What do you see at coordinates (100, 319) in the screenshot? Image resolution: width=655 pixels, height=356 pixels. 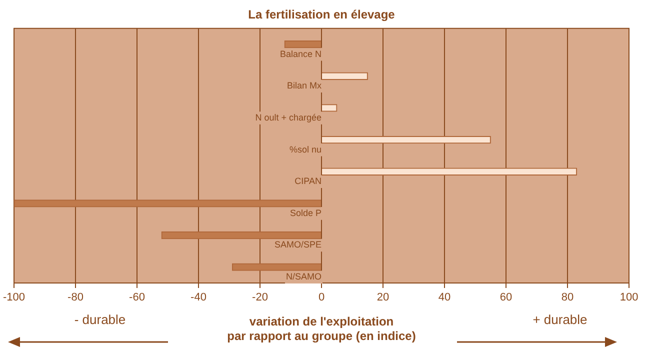 I see `text: - durable` at bounding box center [100, 319].